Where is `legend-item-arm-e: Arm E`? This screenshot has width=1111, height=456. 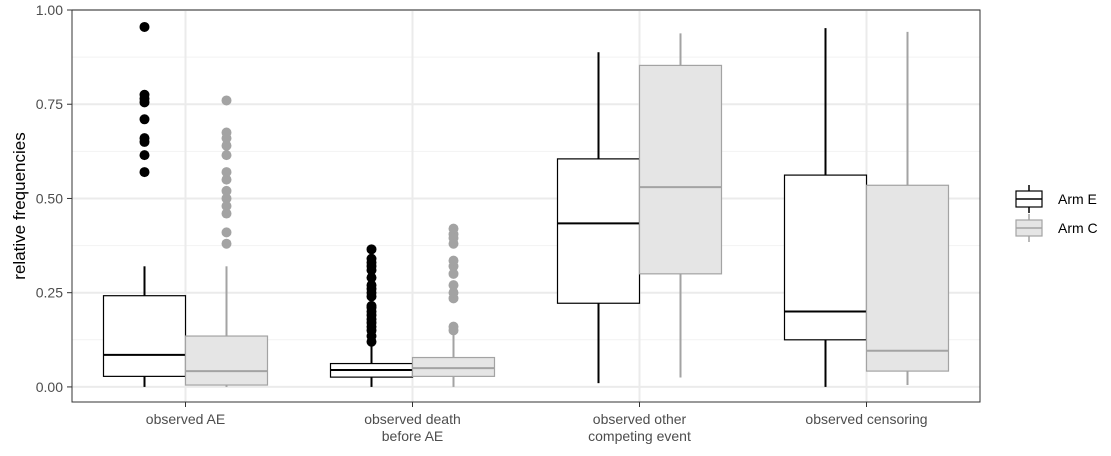
legend-item-arm-e: Arm E is located at coordinates (1056, 199).